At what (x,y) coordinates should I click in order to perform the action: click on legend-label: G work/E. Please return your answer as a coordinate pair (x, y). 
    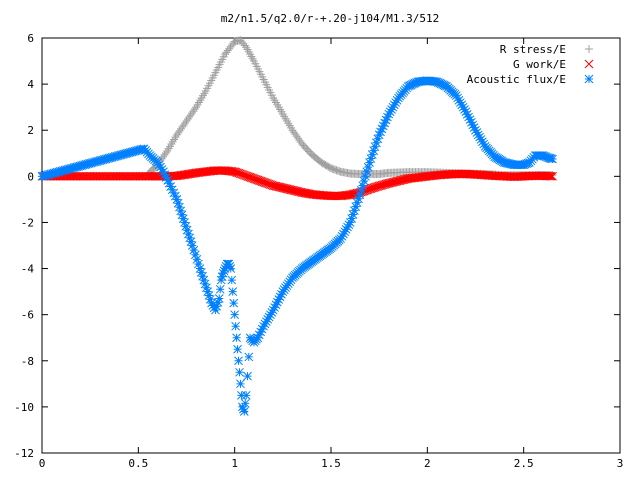
    Looking at the image, I should click on (539, 64).